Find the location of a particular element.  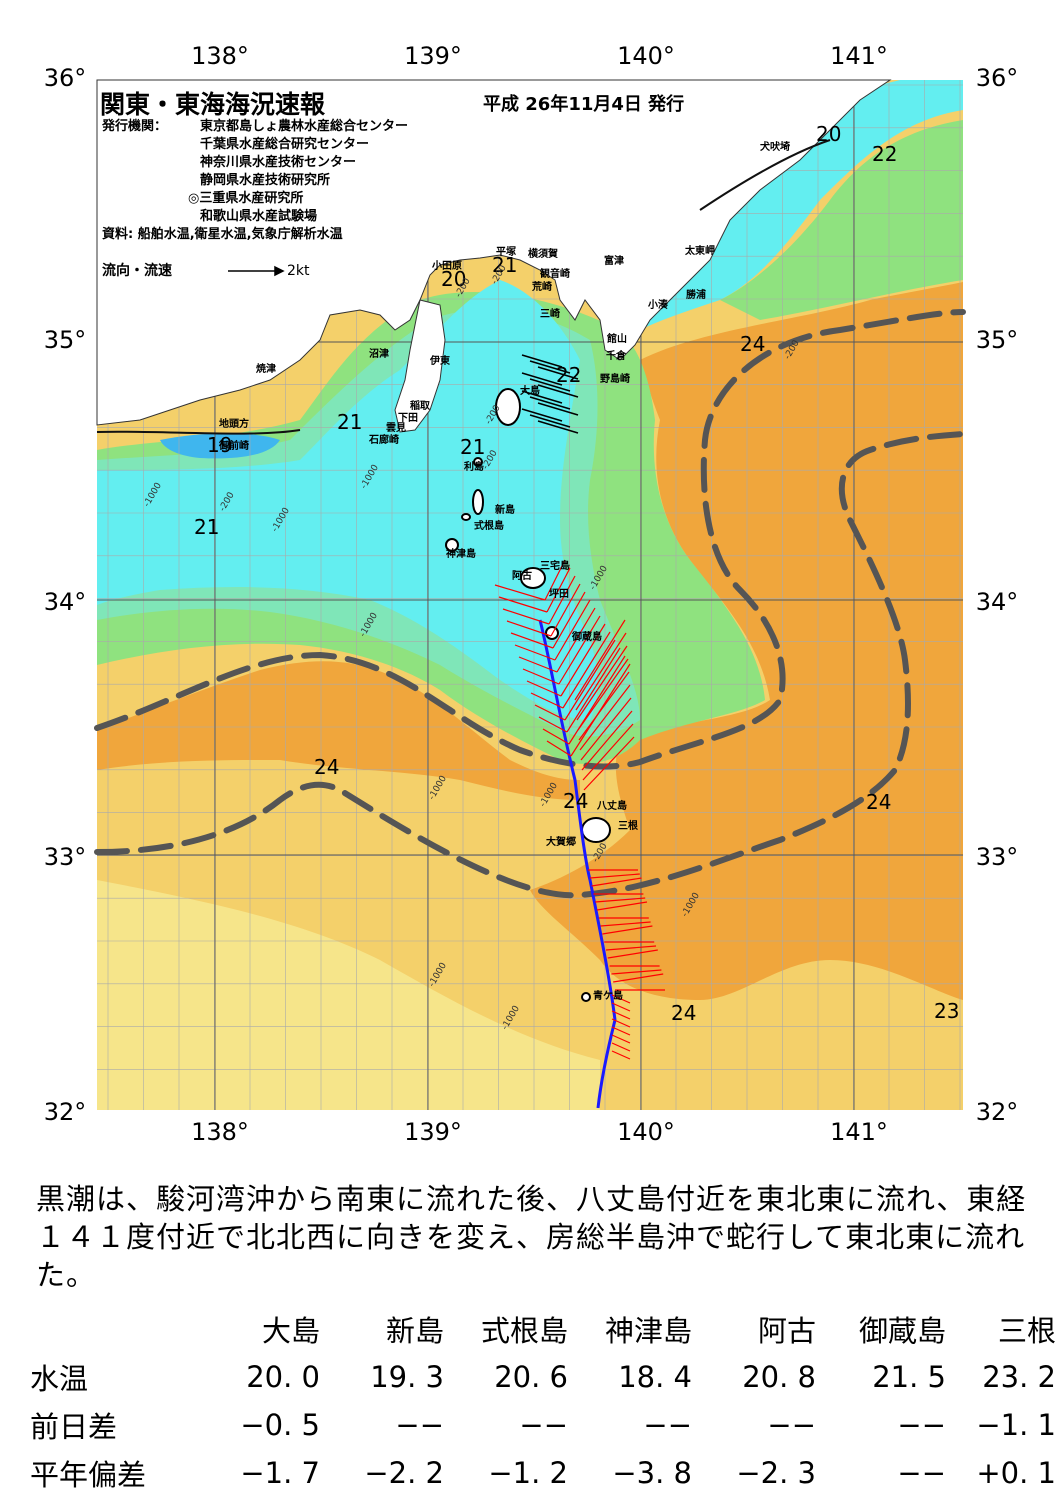

place-label: 勝浦 is located at coordinates (696, 295).